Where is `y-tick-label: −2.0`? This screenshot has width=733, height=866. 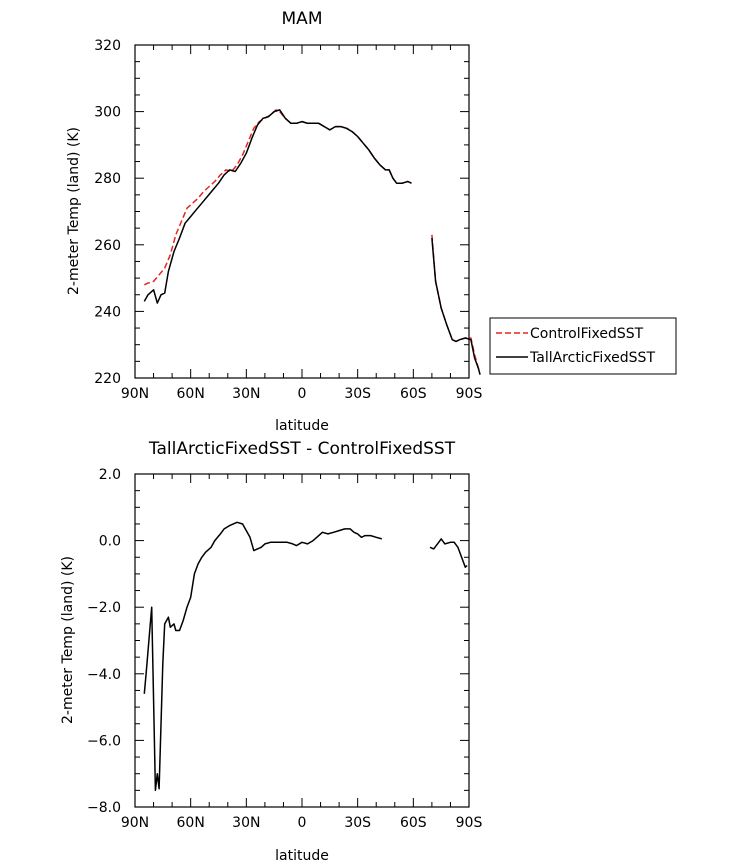
y-tick-label: −2.0 is located at coordinates (104, 608).